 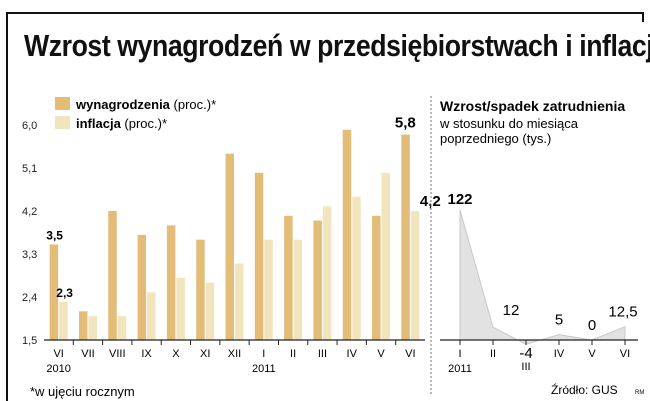 I want to click on y-axis-ticks: 1,5 2,4 3,3 4,2 5,1 6,0, so click(x=29, y=233).